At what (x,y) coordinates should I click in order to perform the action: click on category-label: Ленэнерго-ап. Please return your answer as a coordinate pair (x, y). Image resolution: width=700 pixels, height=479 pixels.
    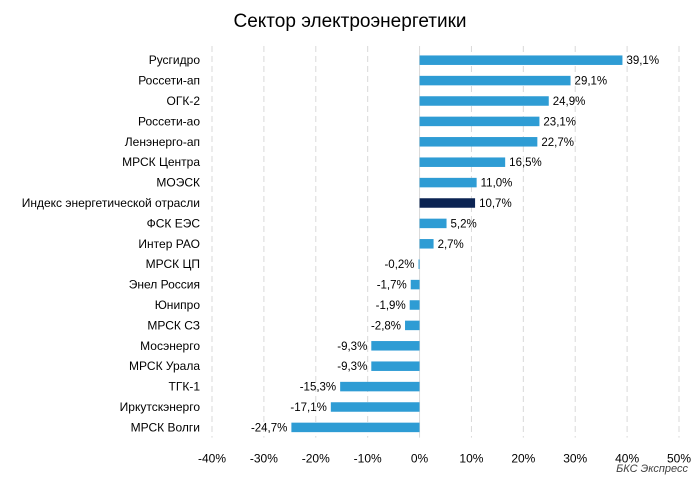
    Looking at the image, I should click on (162, 142).